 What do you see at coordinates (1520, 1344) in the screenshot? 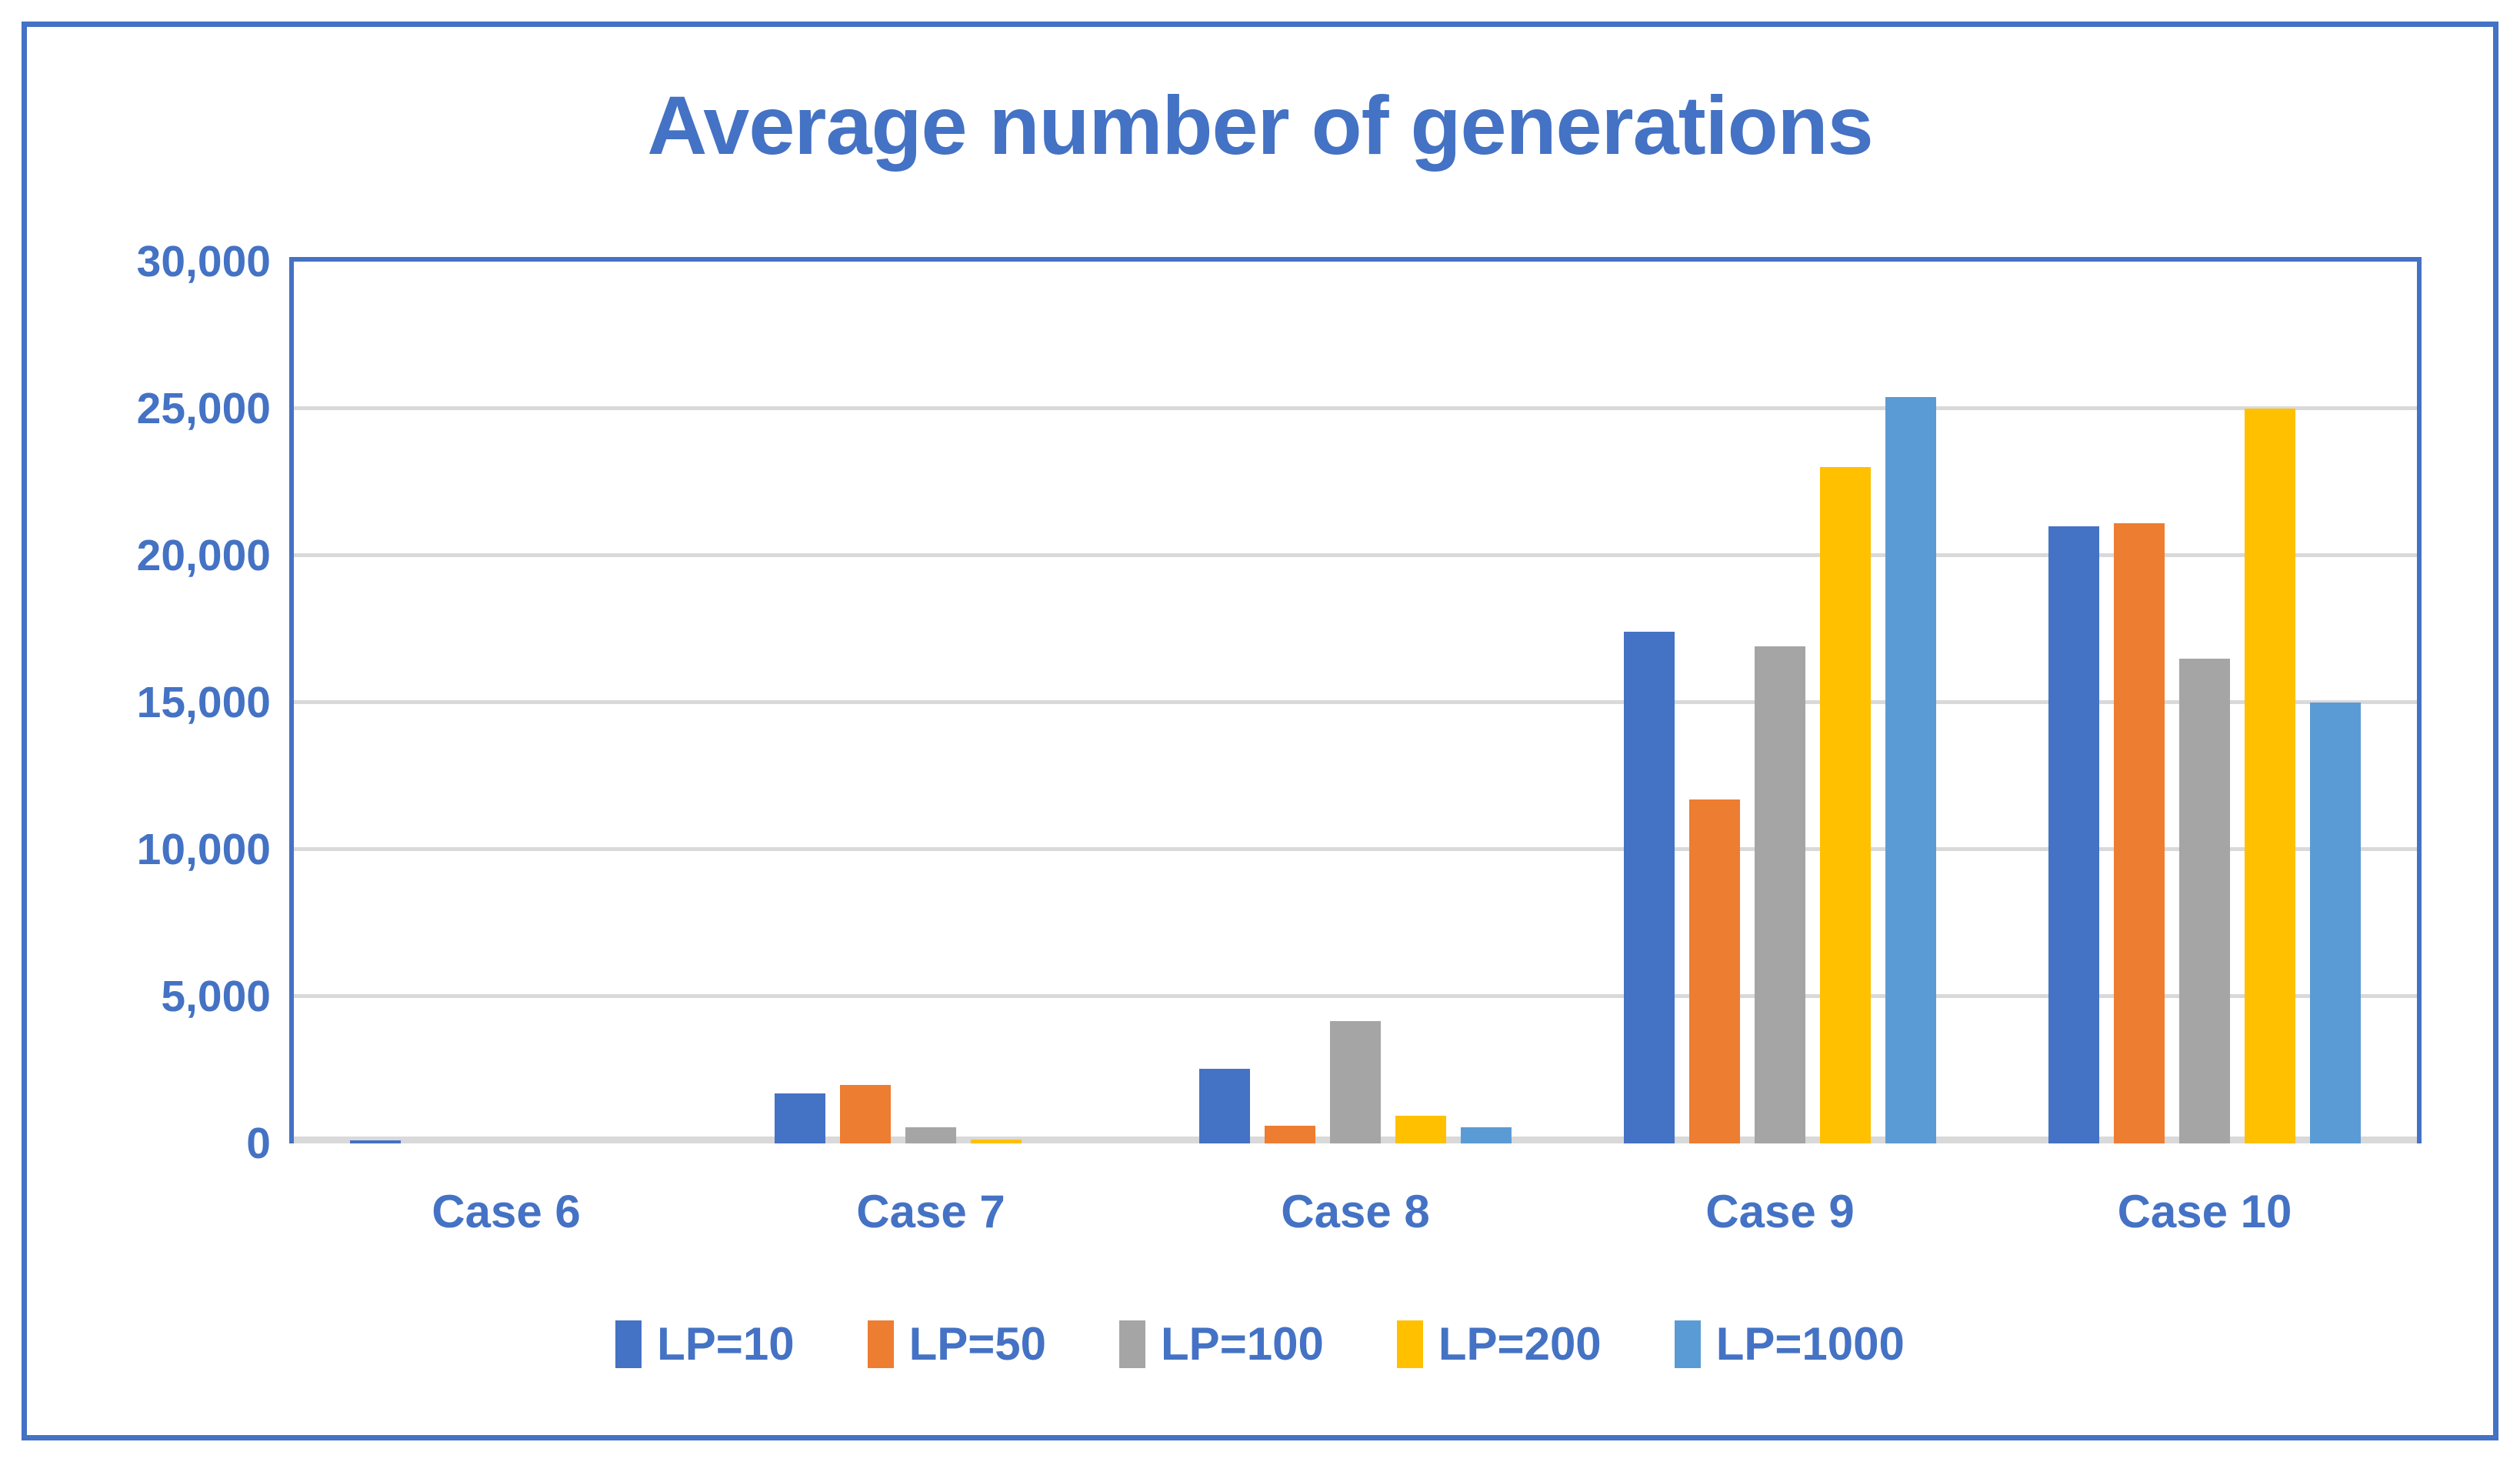
I see `legend-label: LP=200` at bounding box center [1520, 1344].